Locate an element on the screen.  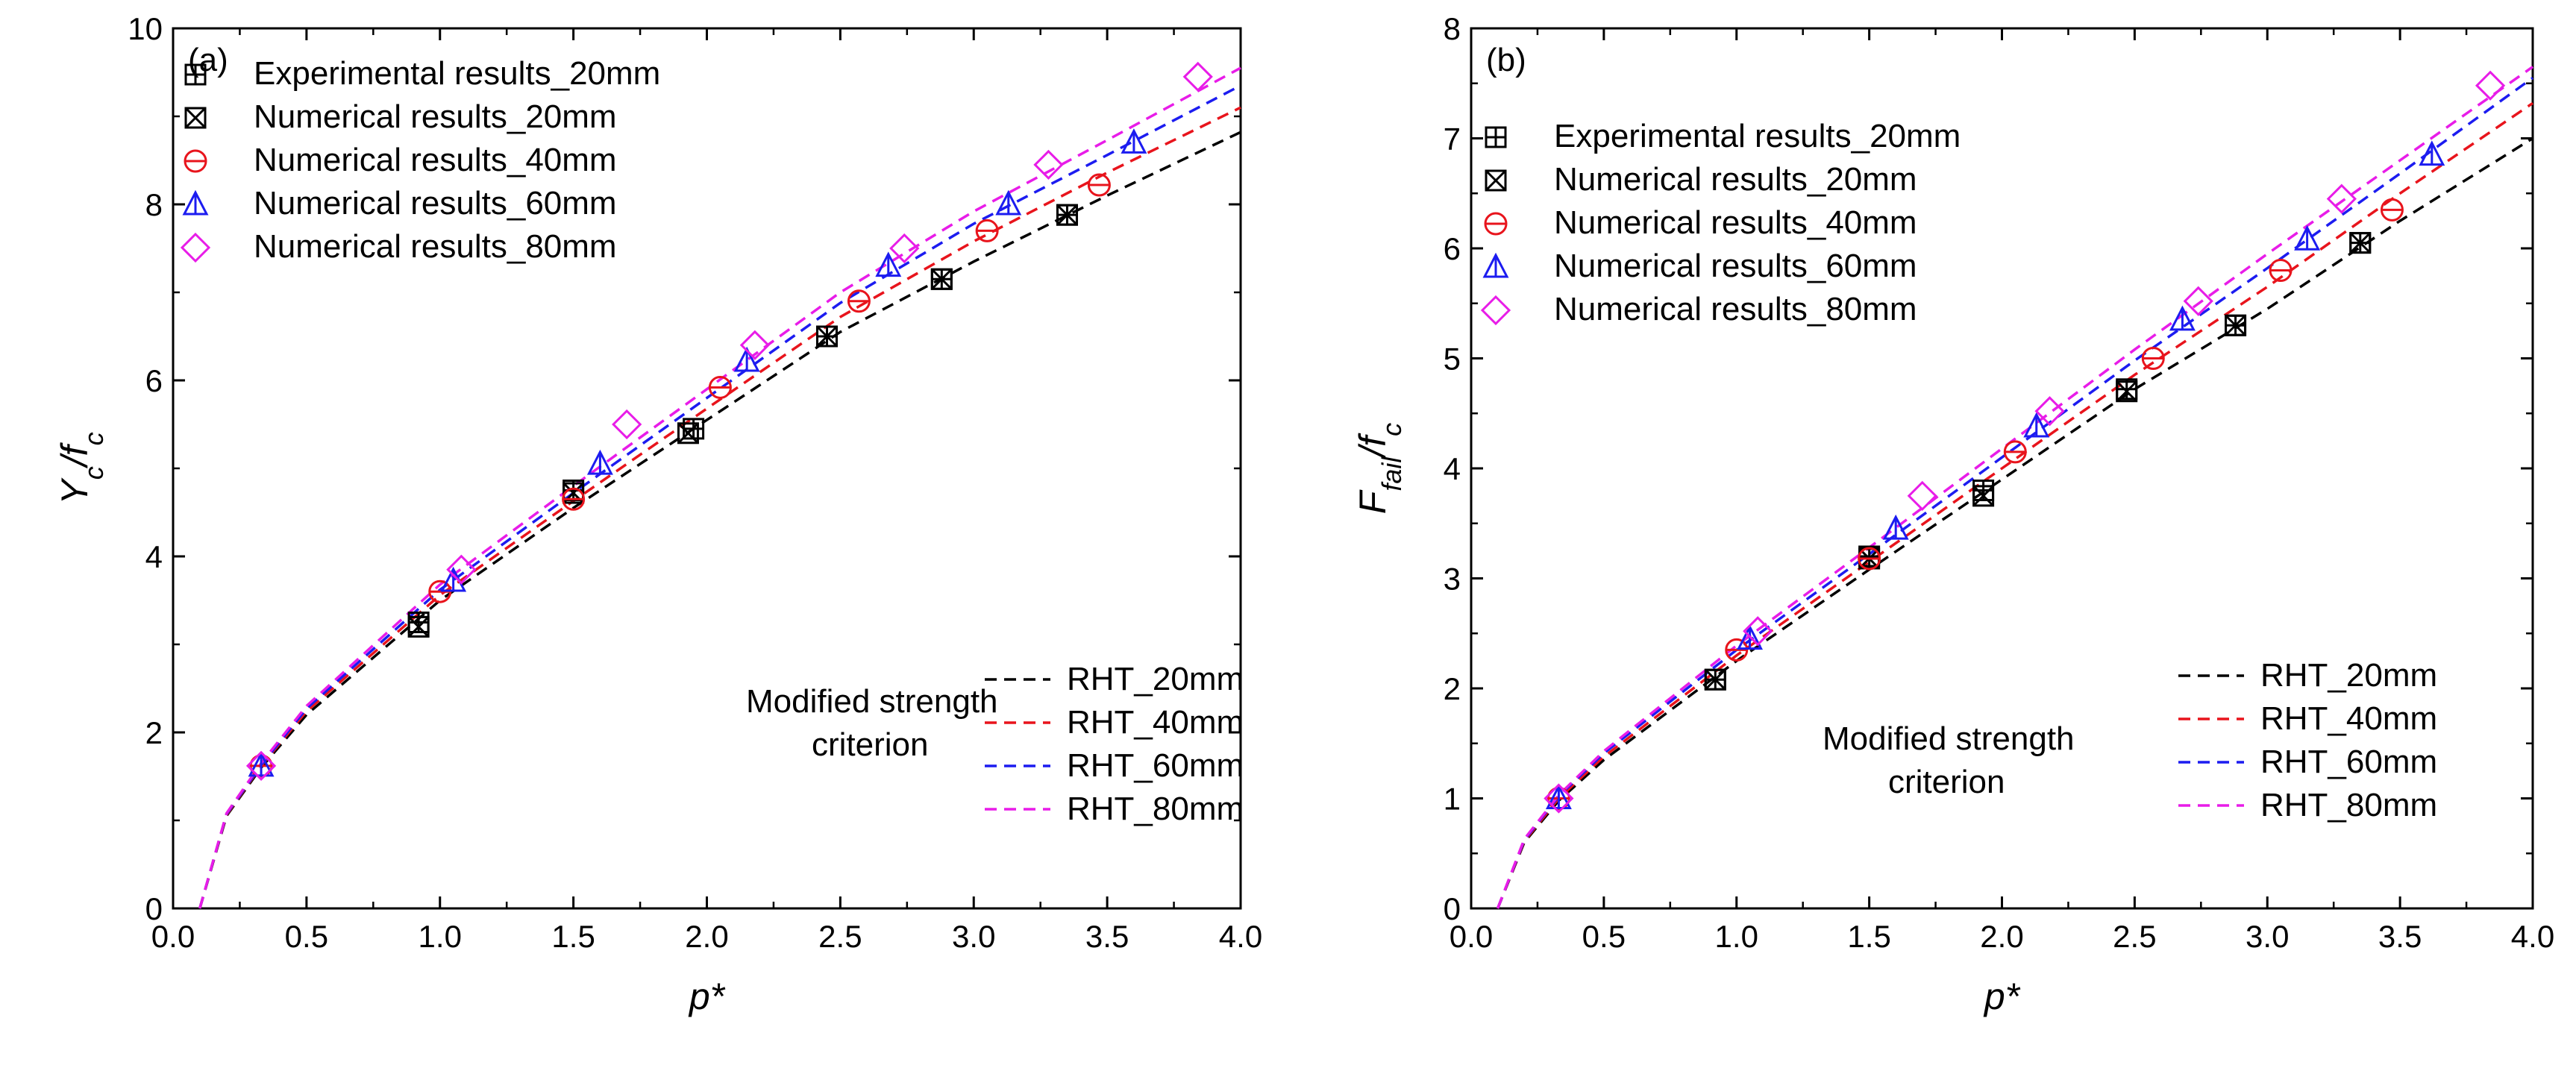
criterion-label-line1: Modified strength is located at coordinates (1949, 738).